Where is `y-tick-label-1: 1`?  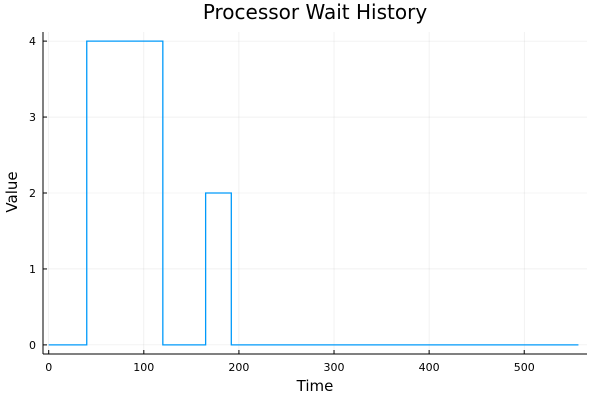 y-tick-label-1: 1 is located at coordinates (32, 269).